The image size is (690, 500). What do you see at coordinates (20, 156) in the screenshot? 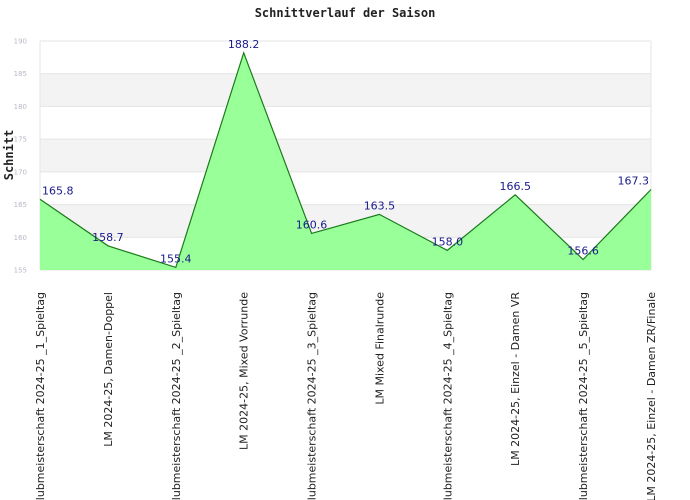
I see `y-axis-ticks: 155 160 165 170 175 180 185 190` at bounding box center [20, 156].